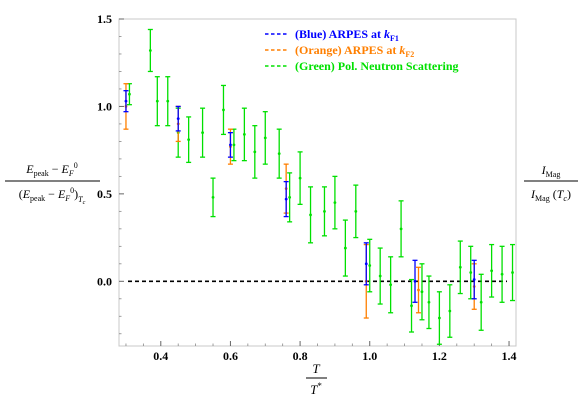 The width and height of the screenshot is (581, 406). Describe the element at coordinates (52, 196) in the screenshot. I see `y-label-left-denominator: (Epeak − EF0)Tc` at that location.